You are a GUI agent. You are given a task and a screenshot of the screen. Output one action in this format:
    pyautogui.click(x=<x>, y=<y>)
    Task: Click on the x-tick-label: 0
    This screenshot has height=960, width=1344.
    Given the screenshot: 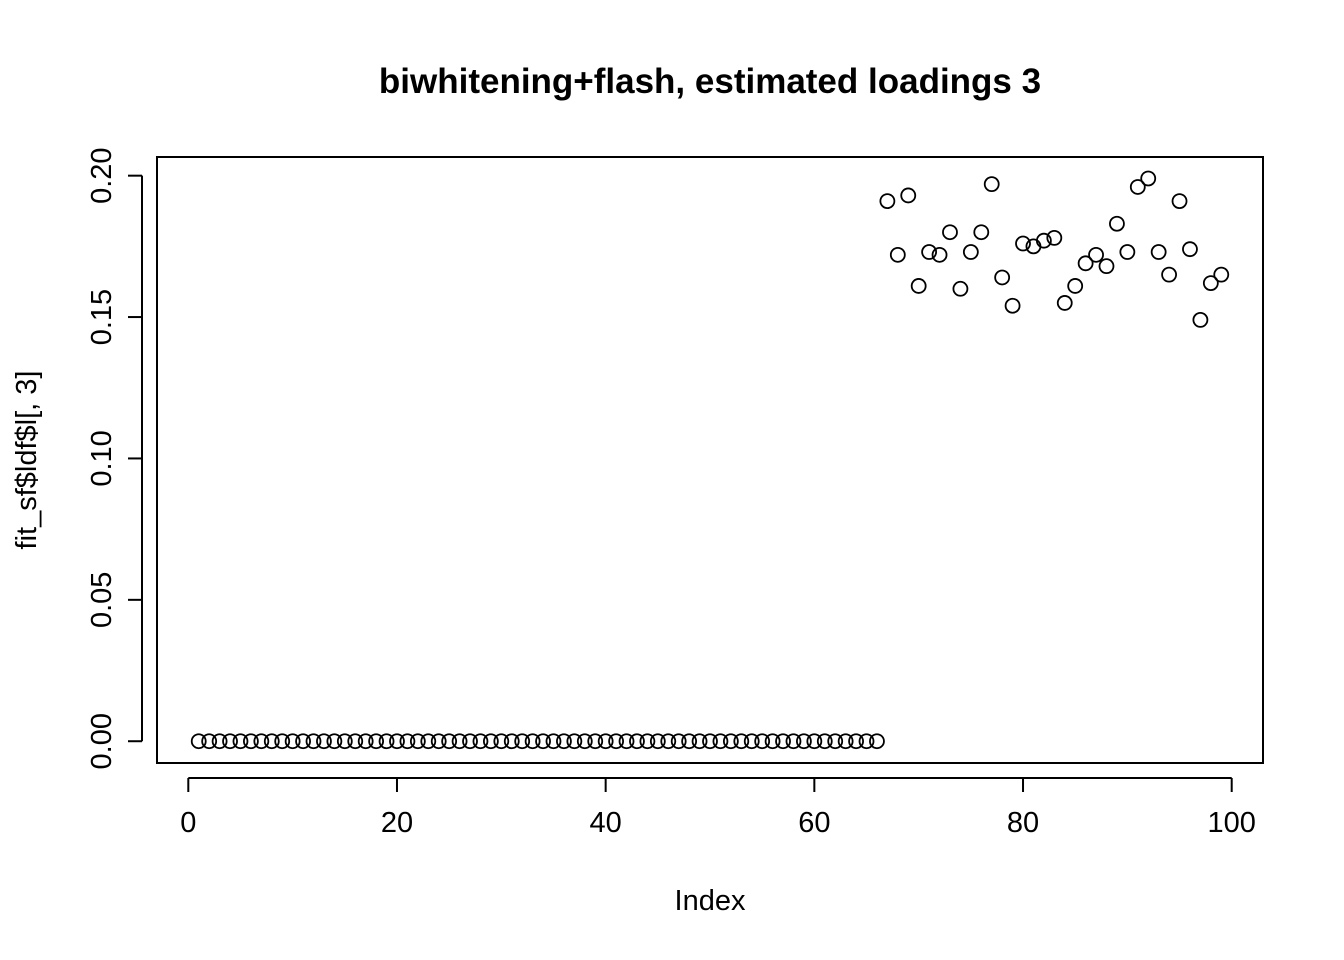 What is the action you would take?
    pyautogui.click(x=188, y=823)
    